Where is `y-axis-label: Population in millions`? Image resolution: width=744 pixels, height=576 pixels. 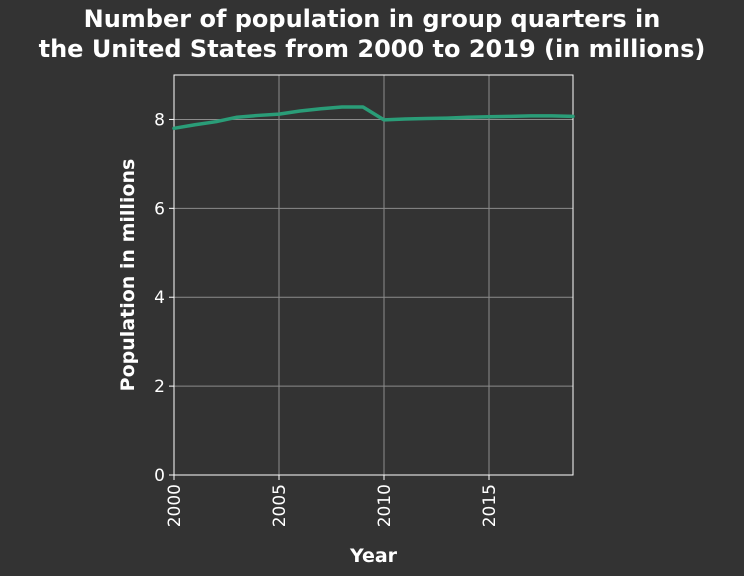
y-axis-label: Population in millions is located at coordinates (128, 275).